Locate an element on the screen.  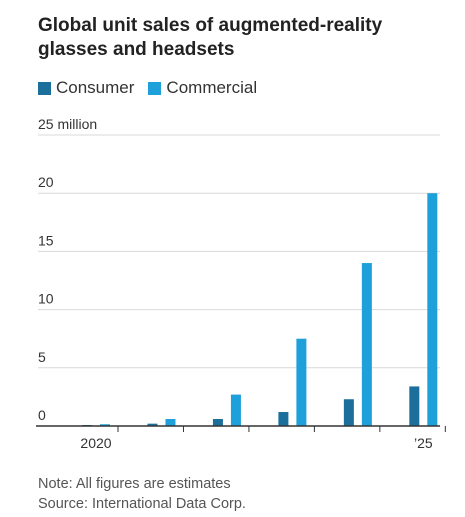
y-tick-label: 20 is located at coordinates (46, 182).